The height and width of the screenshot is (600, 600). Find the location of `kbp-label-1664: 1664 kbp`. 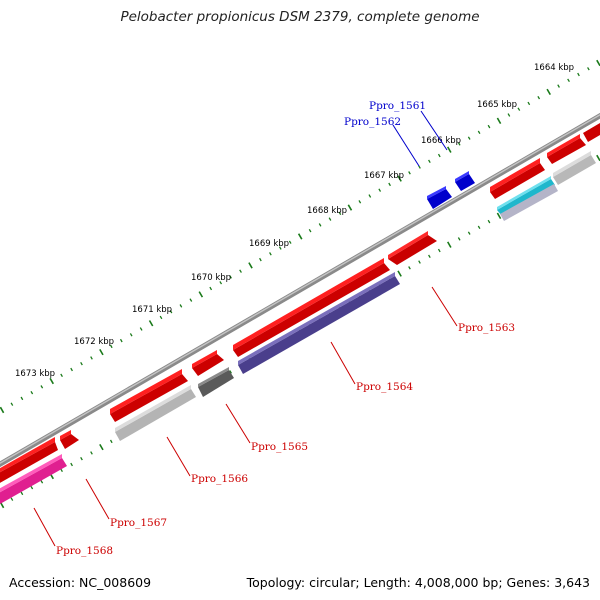

kbp-label-1664: 1664 kbp is located at coordinates (554, 68).